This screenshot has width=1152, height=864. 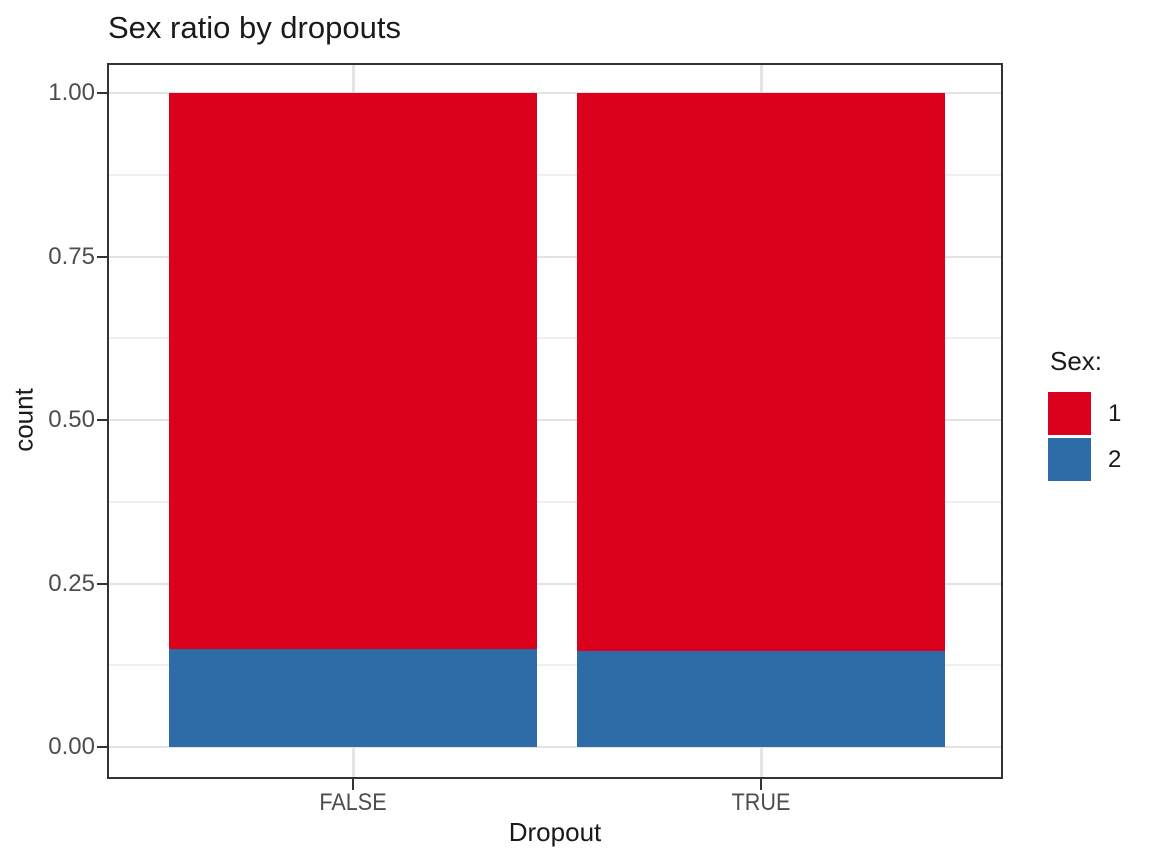 What do you see at coordinates (1115, 413) in the screenshot?
I see `legend-item-label: 1` at bounding box center [1115, 413].